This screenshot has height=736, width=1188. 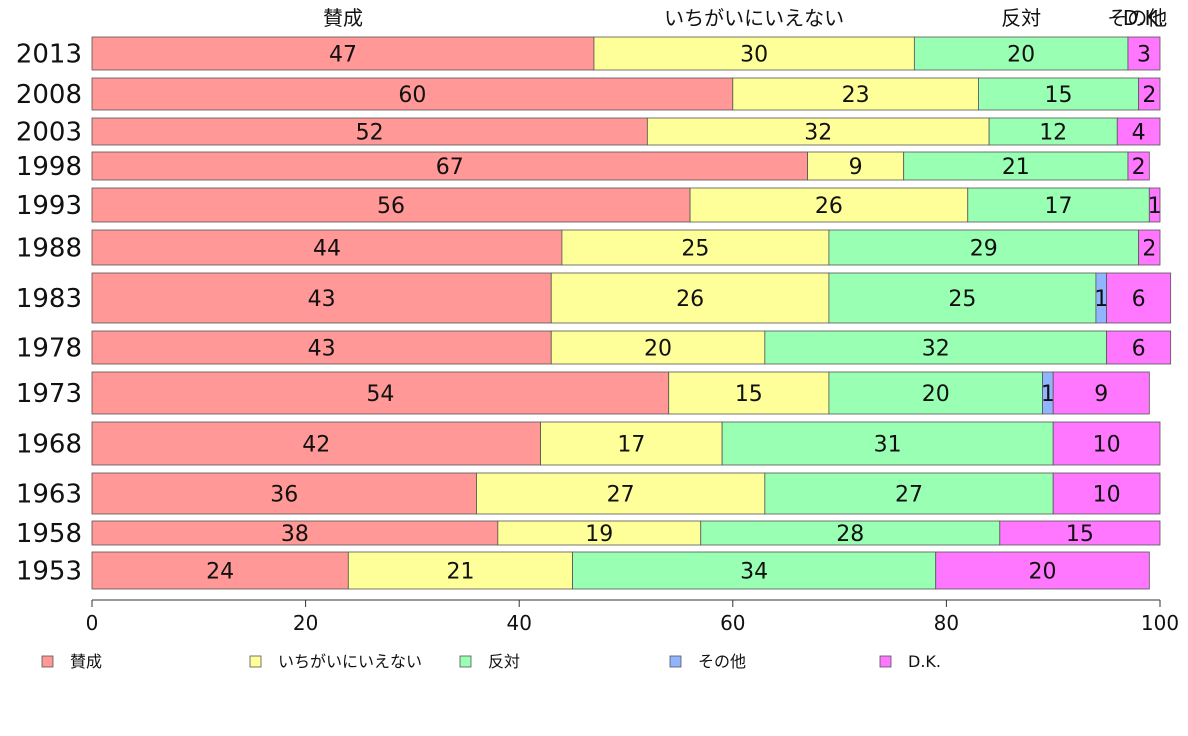 What do you see at coordinates (632, 617) in the screenshot?
I see `x-axis: 0 20 40 60 80 100` at bounding box center [632, 617].